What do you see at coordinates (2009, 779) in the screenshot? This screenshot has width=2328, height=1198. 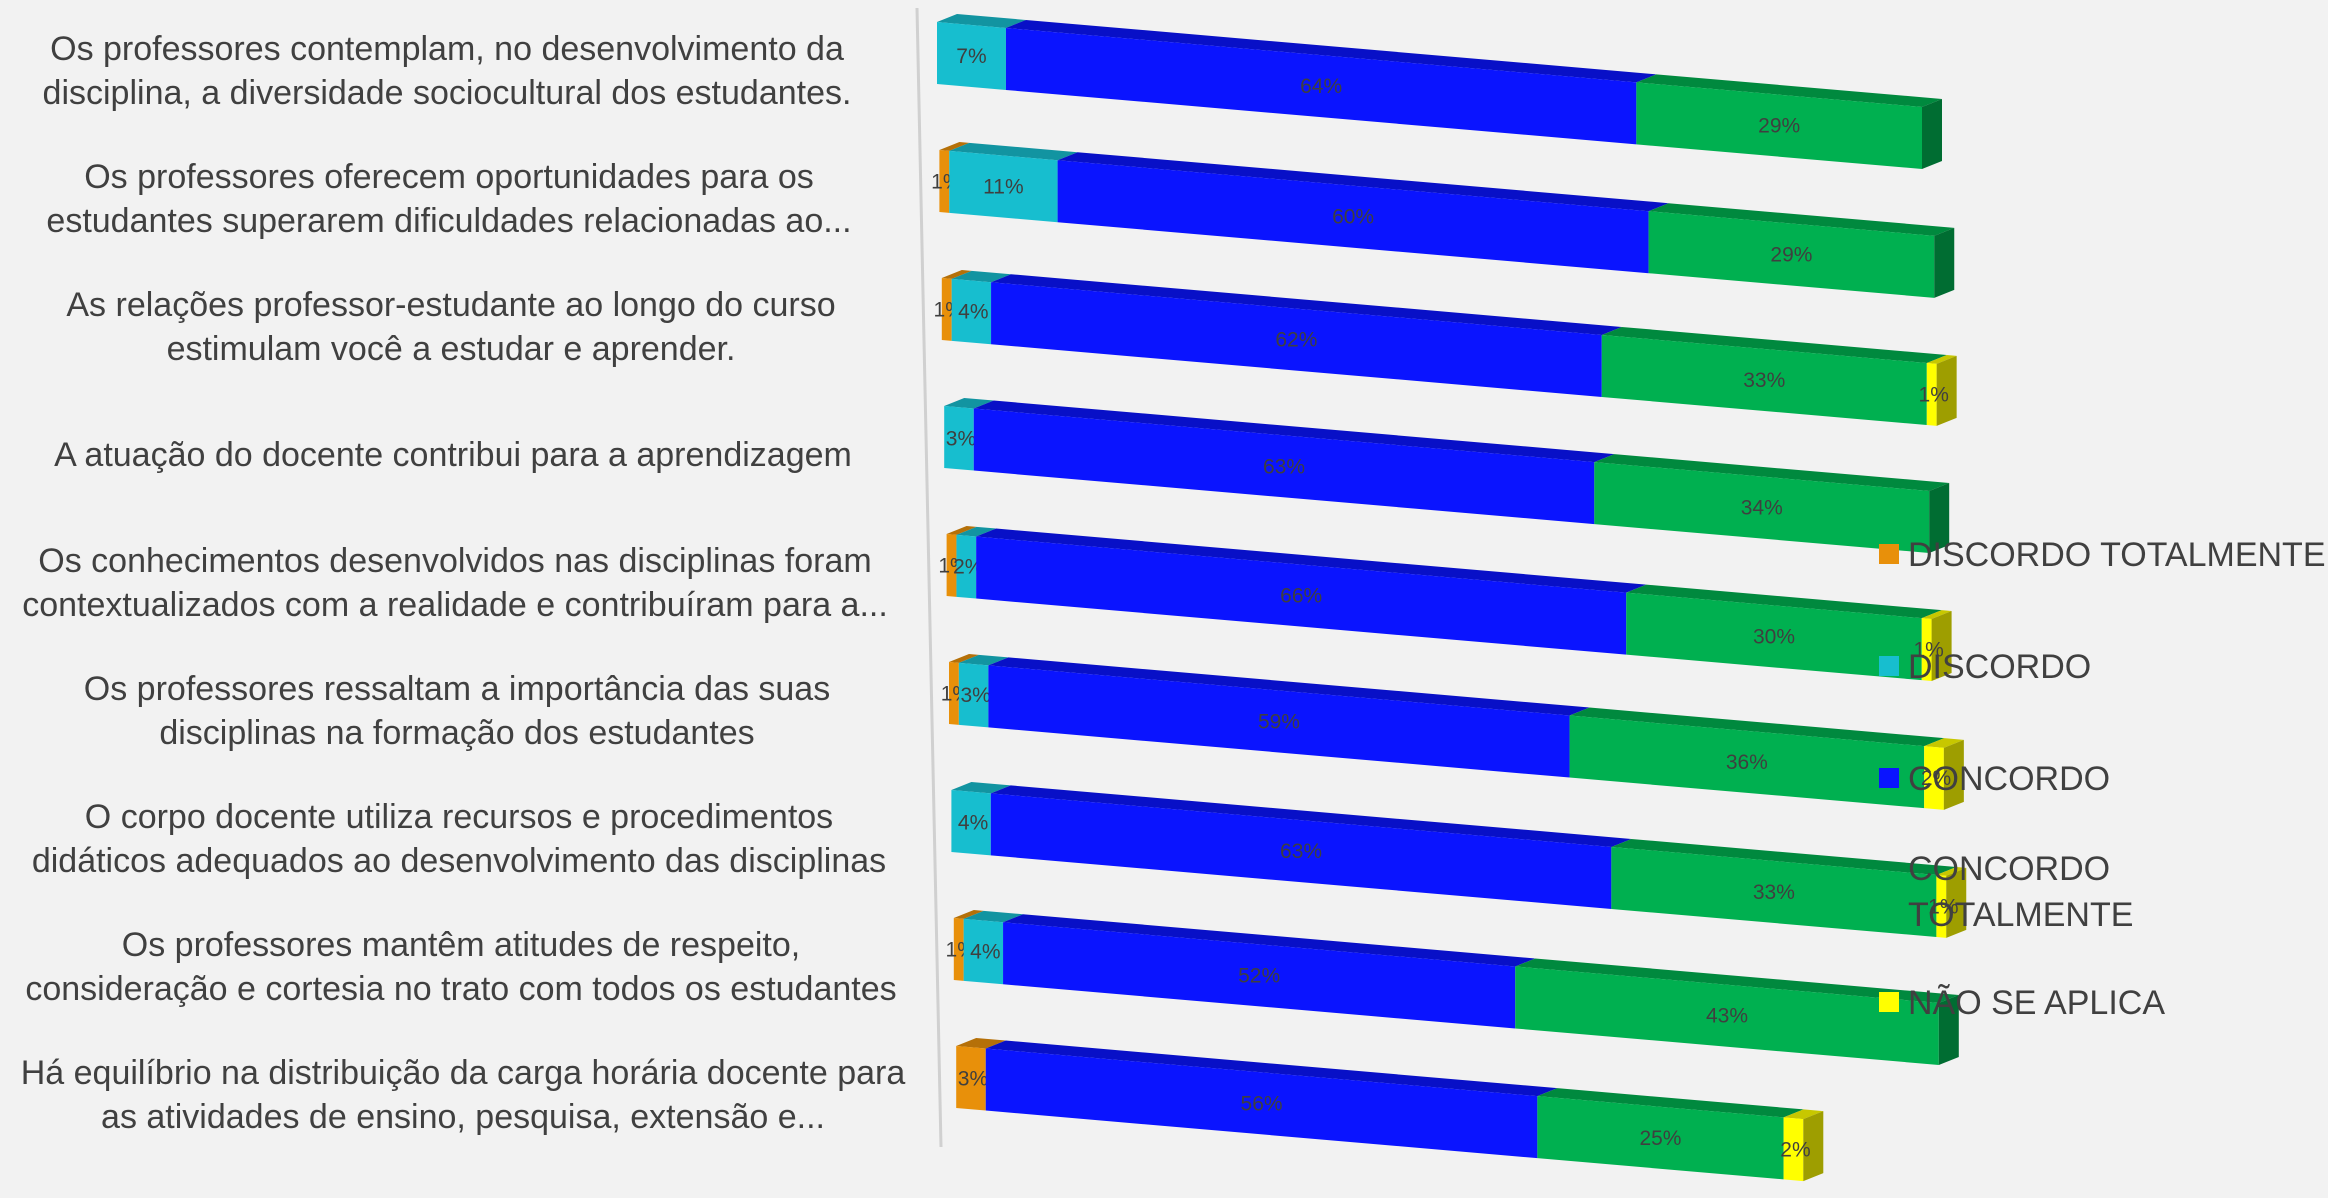 I see `legend-label-concordo: CONCORDO` at bounding box center [2009, 779].